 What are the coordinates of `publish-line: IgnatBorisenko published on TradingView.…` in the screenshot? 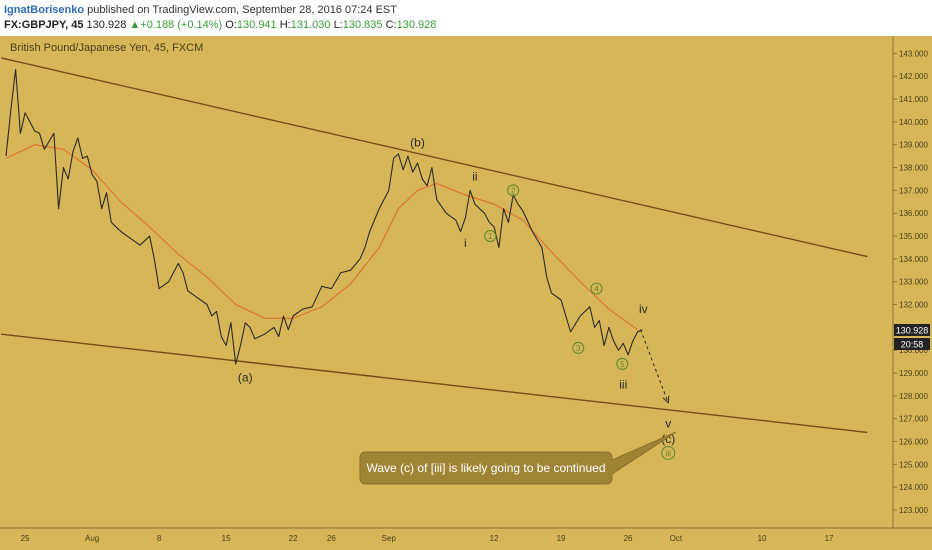 It's located at (200, 10).